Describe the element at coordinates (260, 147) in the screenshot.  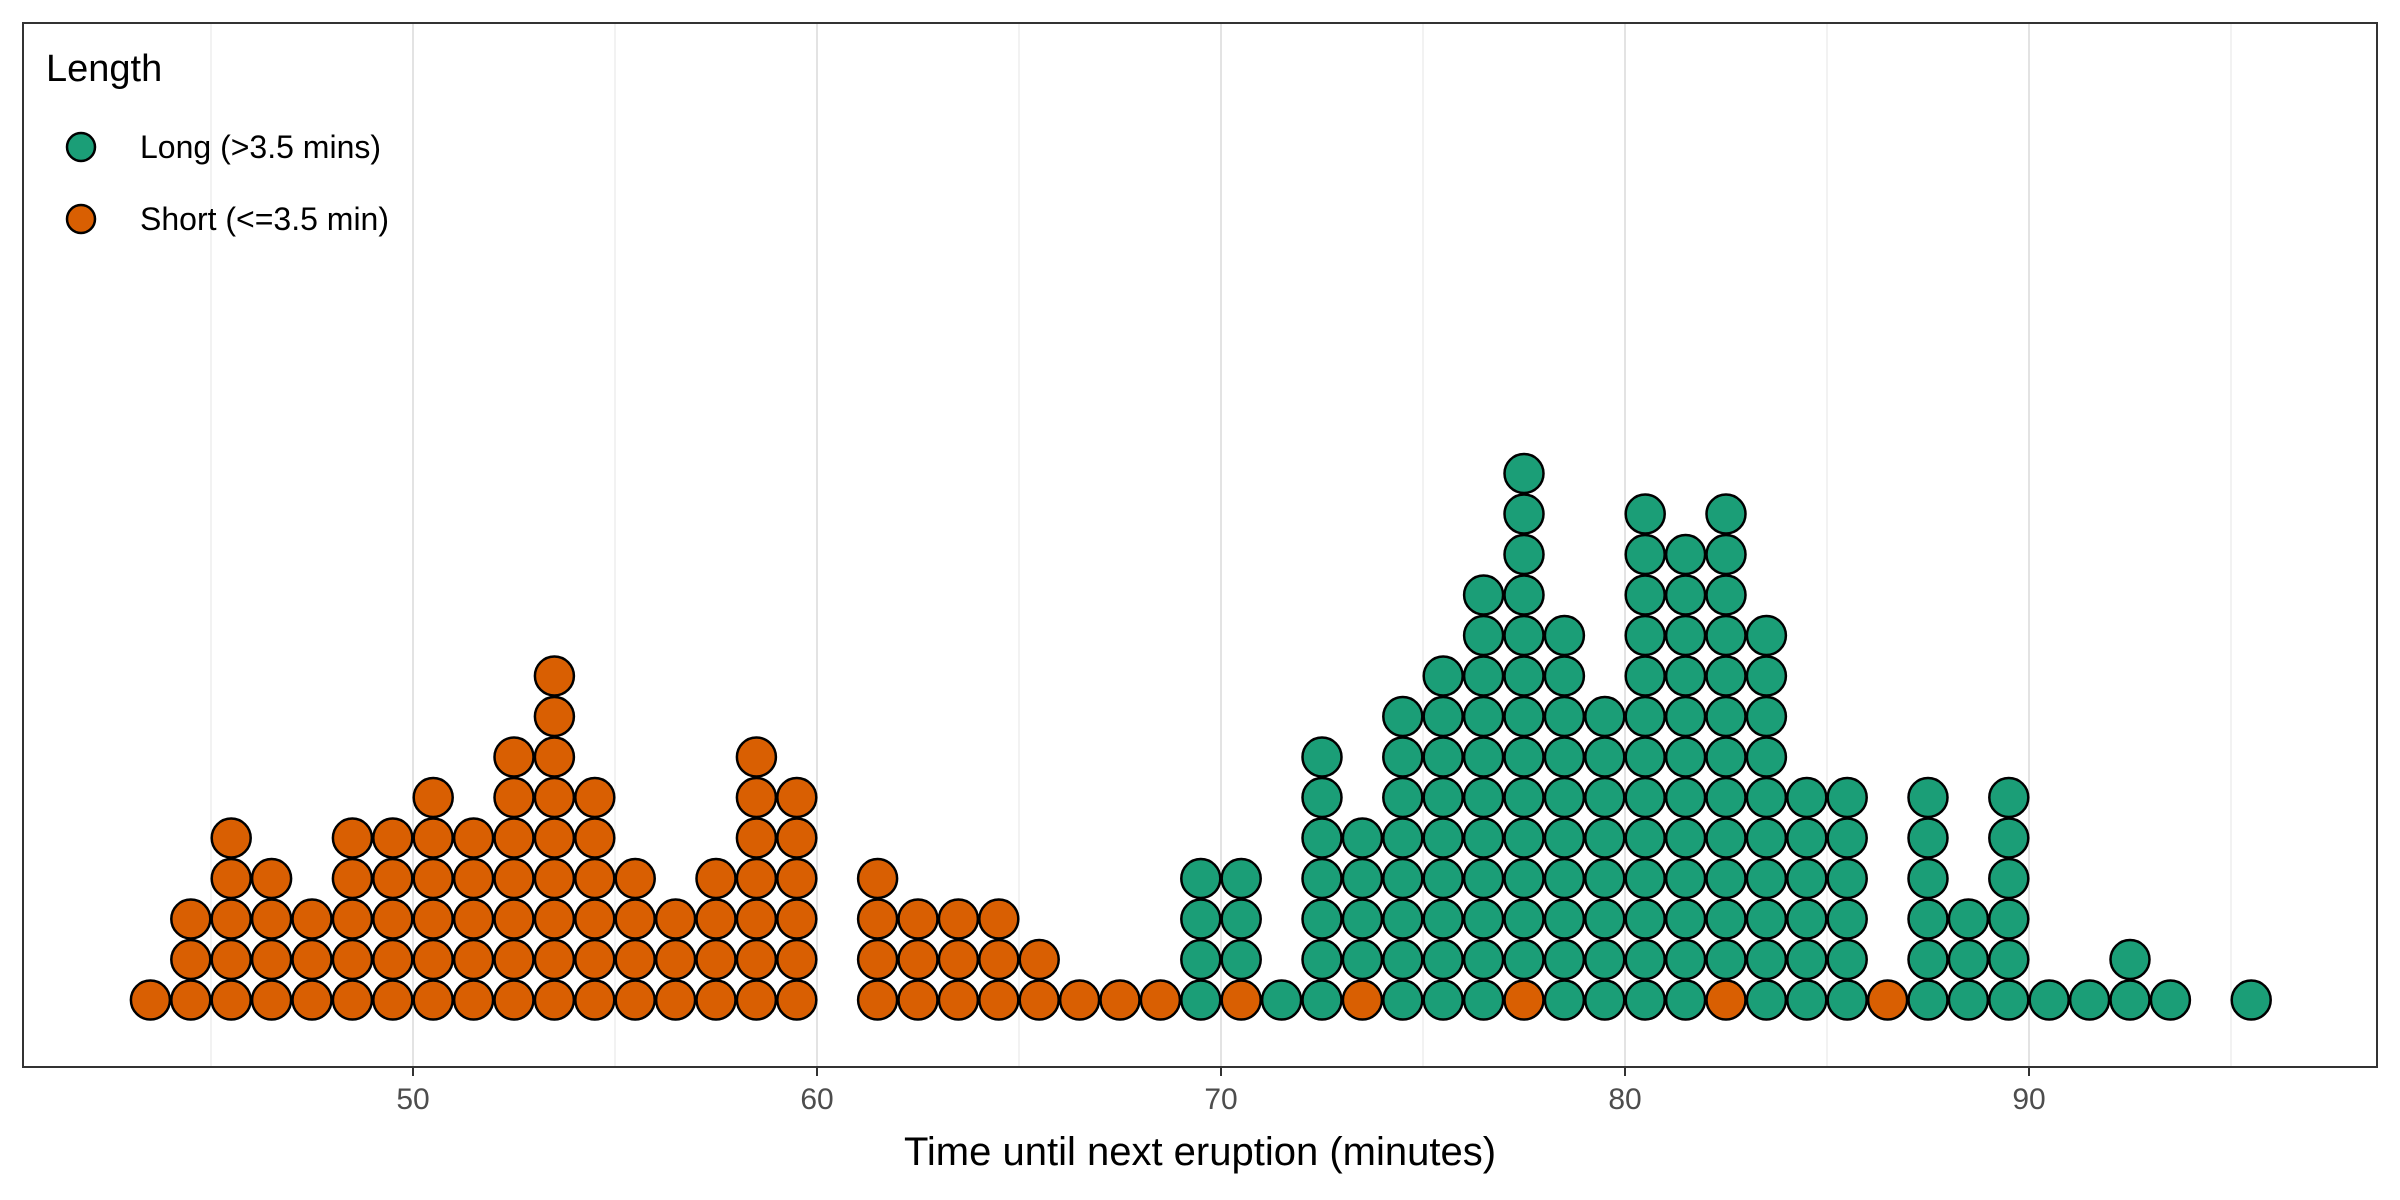
I see `legend-label-long: Long (>3.5 mins)` at that location.